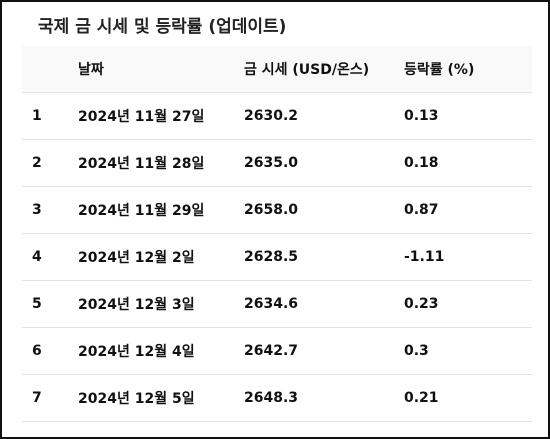  I want to click on table-cell: 4, so click(48, 257).